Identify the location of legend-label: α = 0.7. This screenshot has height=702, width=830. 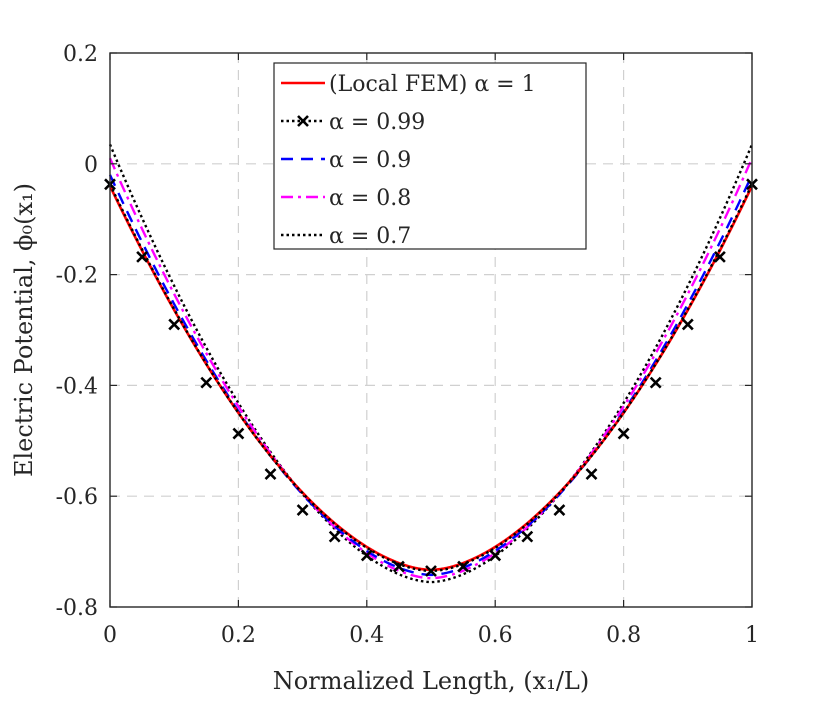
(370, 236).